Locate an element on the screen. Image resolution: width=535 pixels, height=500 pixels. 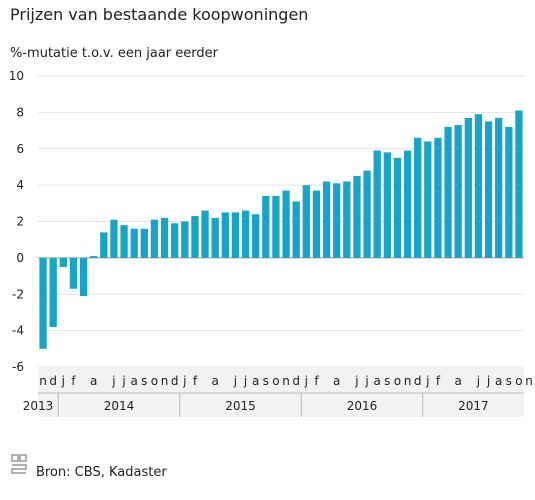
y-axis-label: %-mutatie t.o.v. een jaar eerder is located at coordinates (114, 53).